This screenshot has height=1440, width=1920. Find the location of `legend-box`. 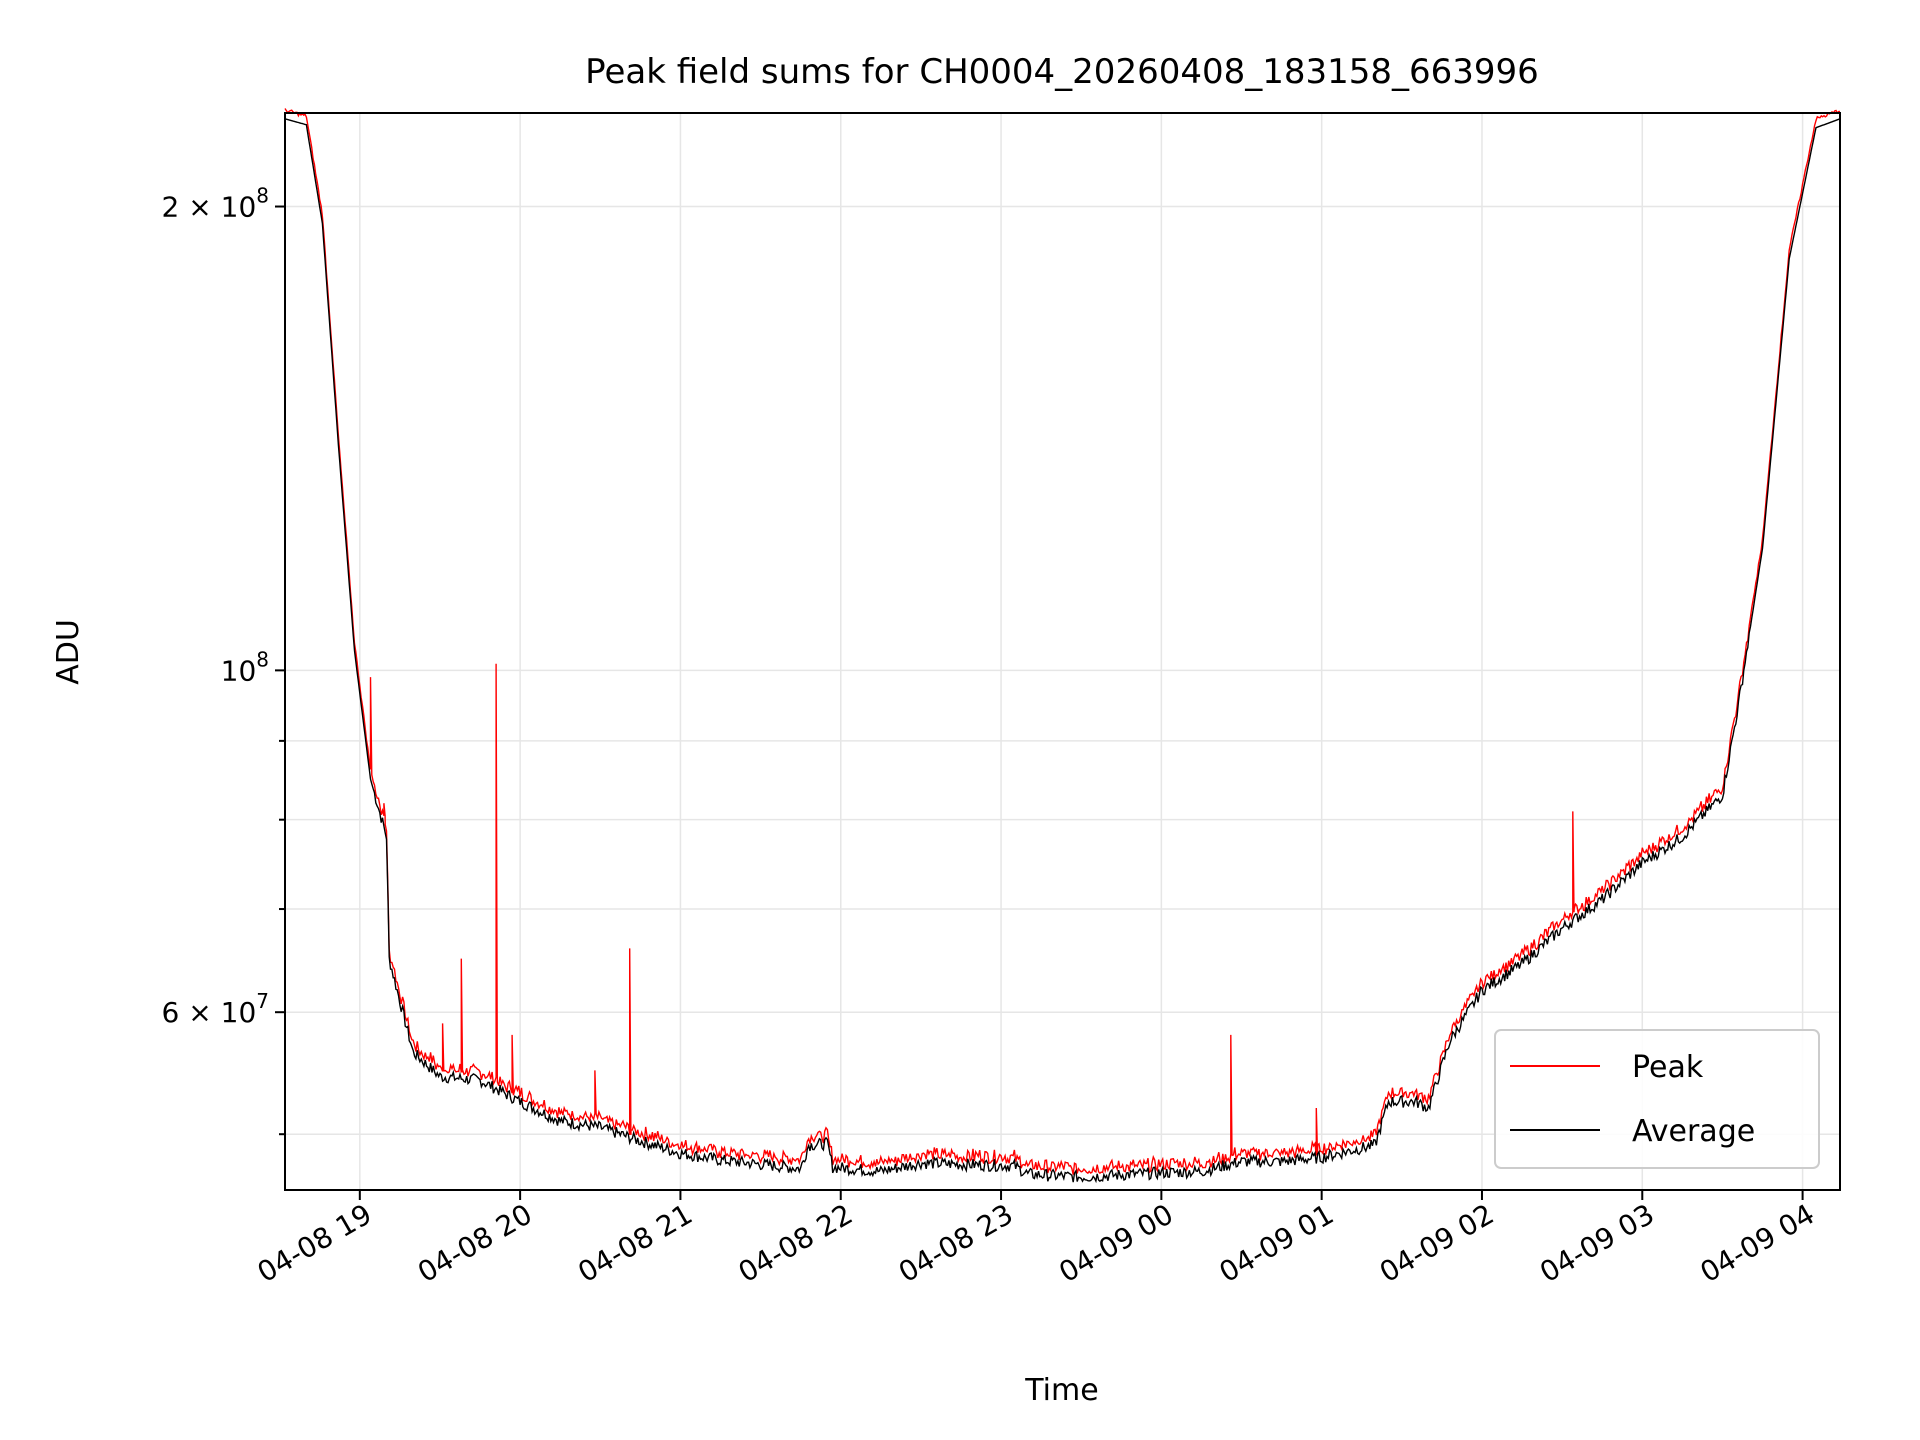

legend-box is located at coordinates (1657, 1099).